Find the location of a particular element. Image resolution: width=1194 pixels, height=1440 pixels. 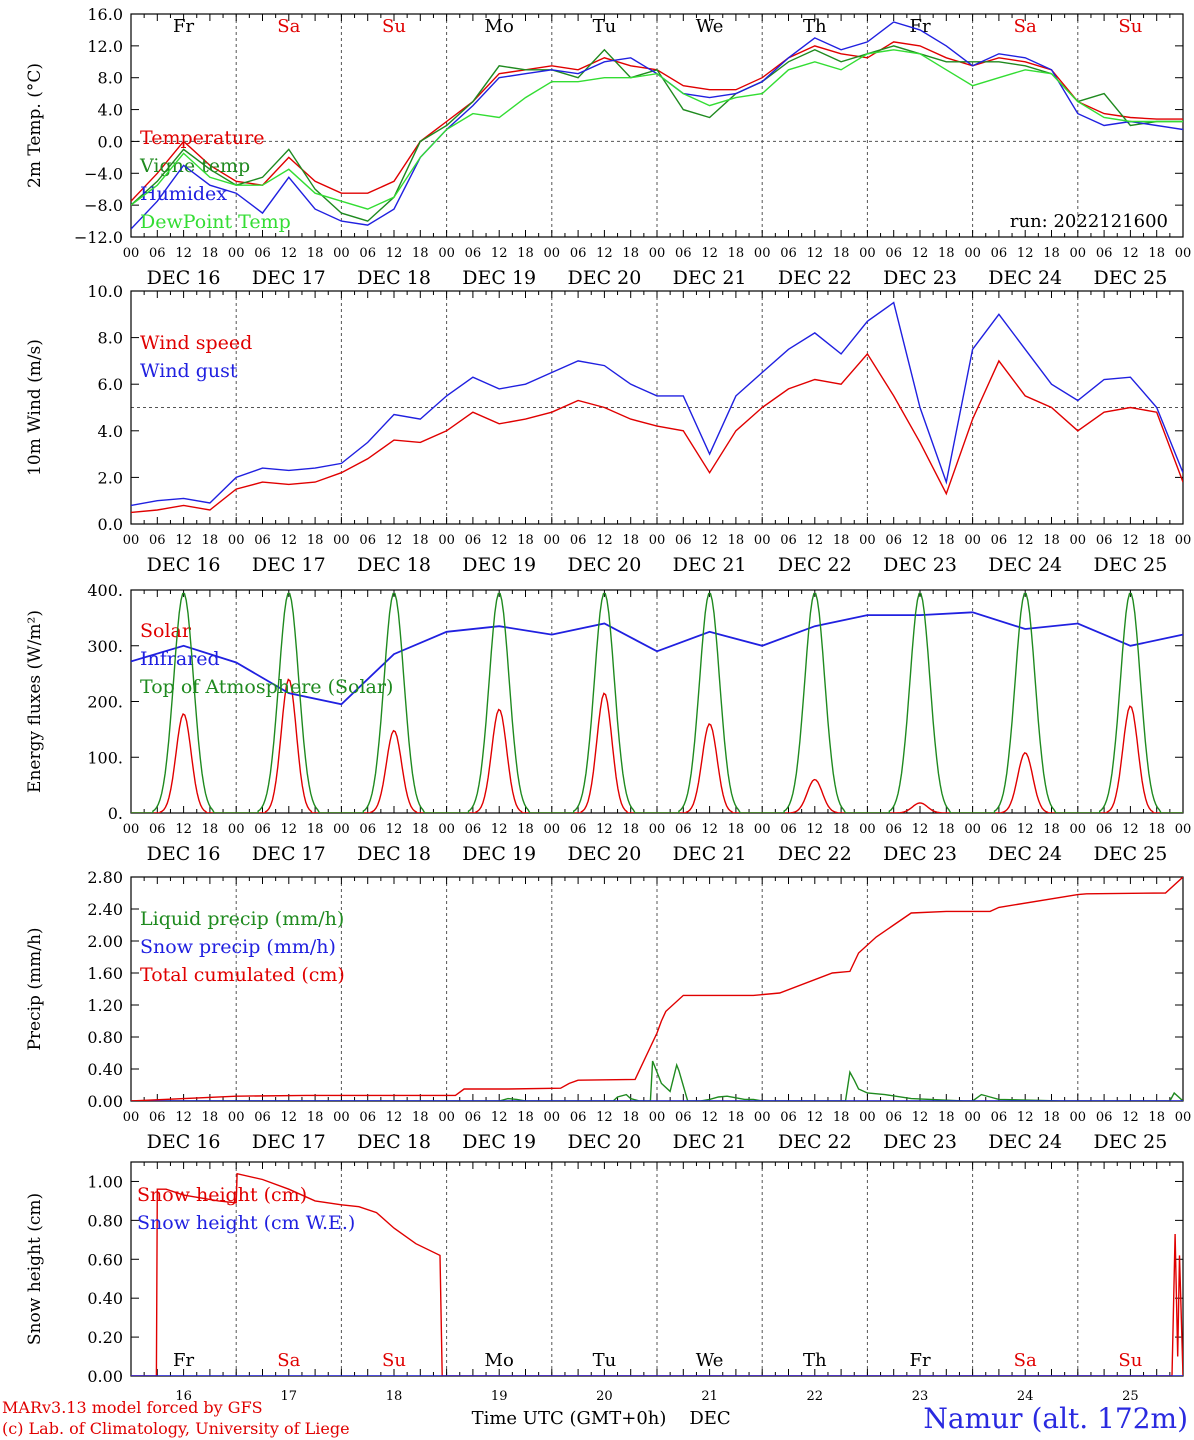

day-number-label: 23 is located at coordinates (920, 1396).